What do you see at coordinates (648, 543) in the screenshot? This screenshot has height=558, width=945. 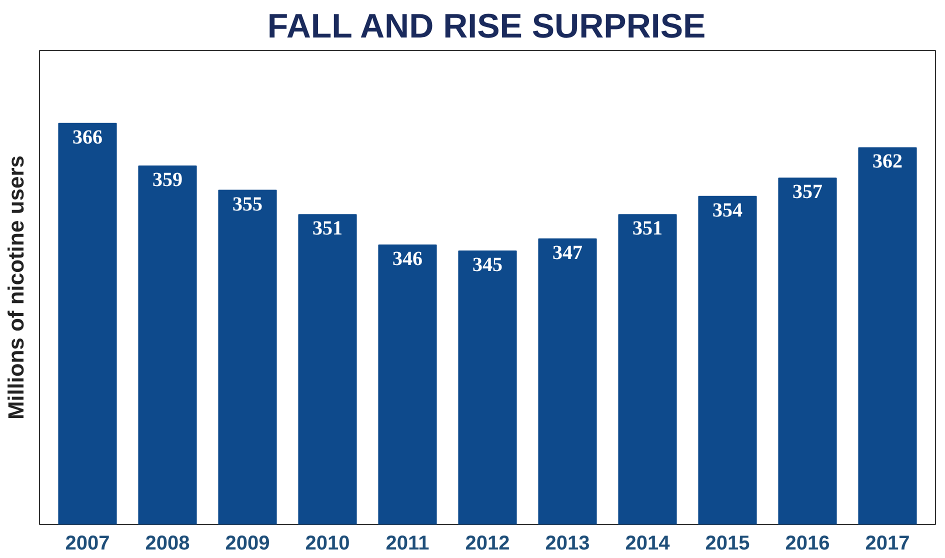 I see `x-tick-label: 2014` at bounding box center [648, 543].